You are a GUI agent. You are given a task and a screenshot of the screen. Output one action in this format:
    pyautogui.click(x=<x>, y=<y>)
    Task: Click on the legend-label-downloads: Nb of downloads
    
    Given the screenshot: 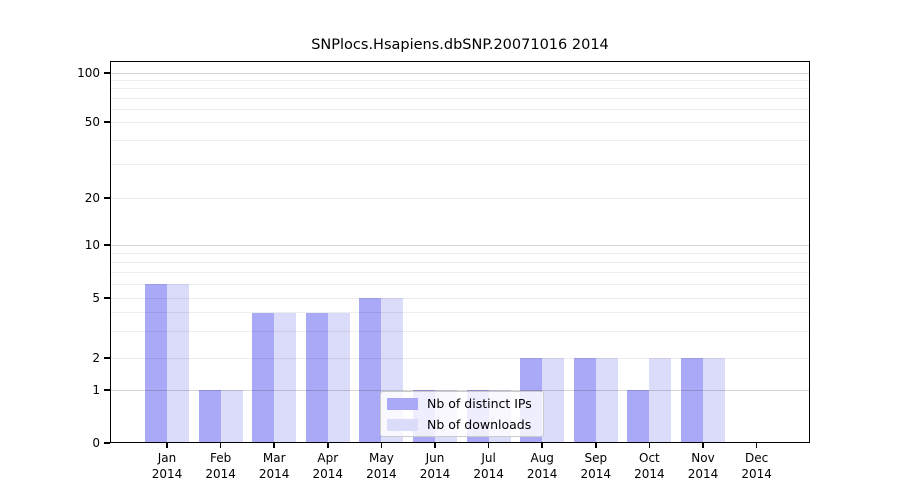 What is the action you would take?
    pyautogui.click(x=479, y=424)
    